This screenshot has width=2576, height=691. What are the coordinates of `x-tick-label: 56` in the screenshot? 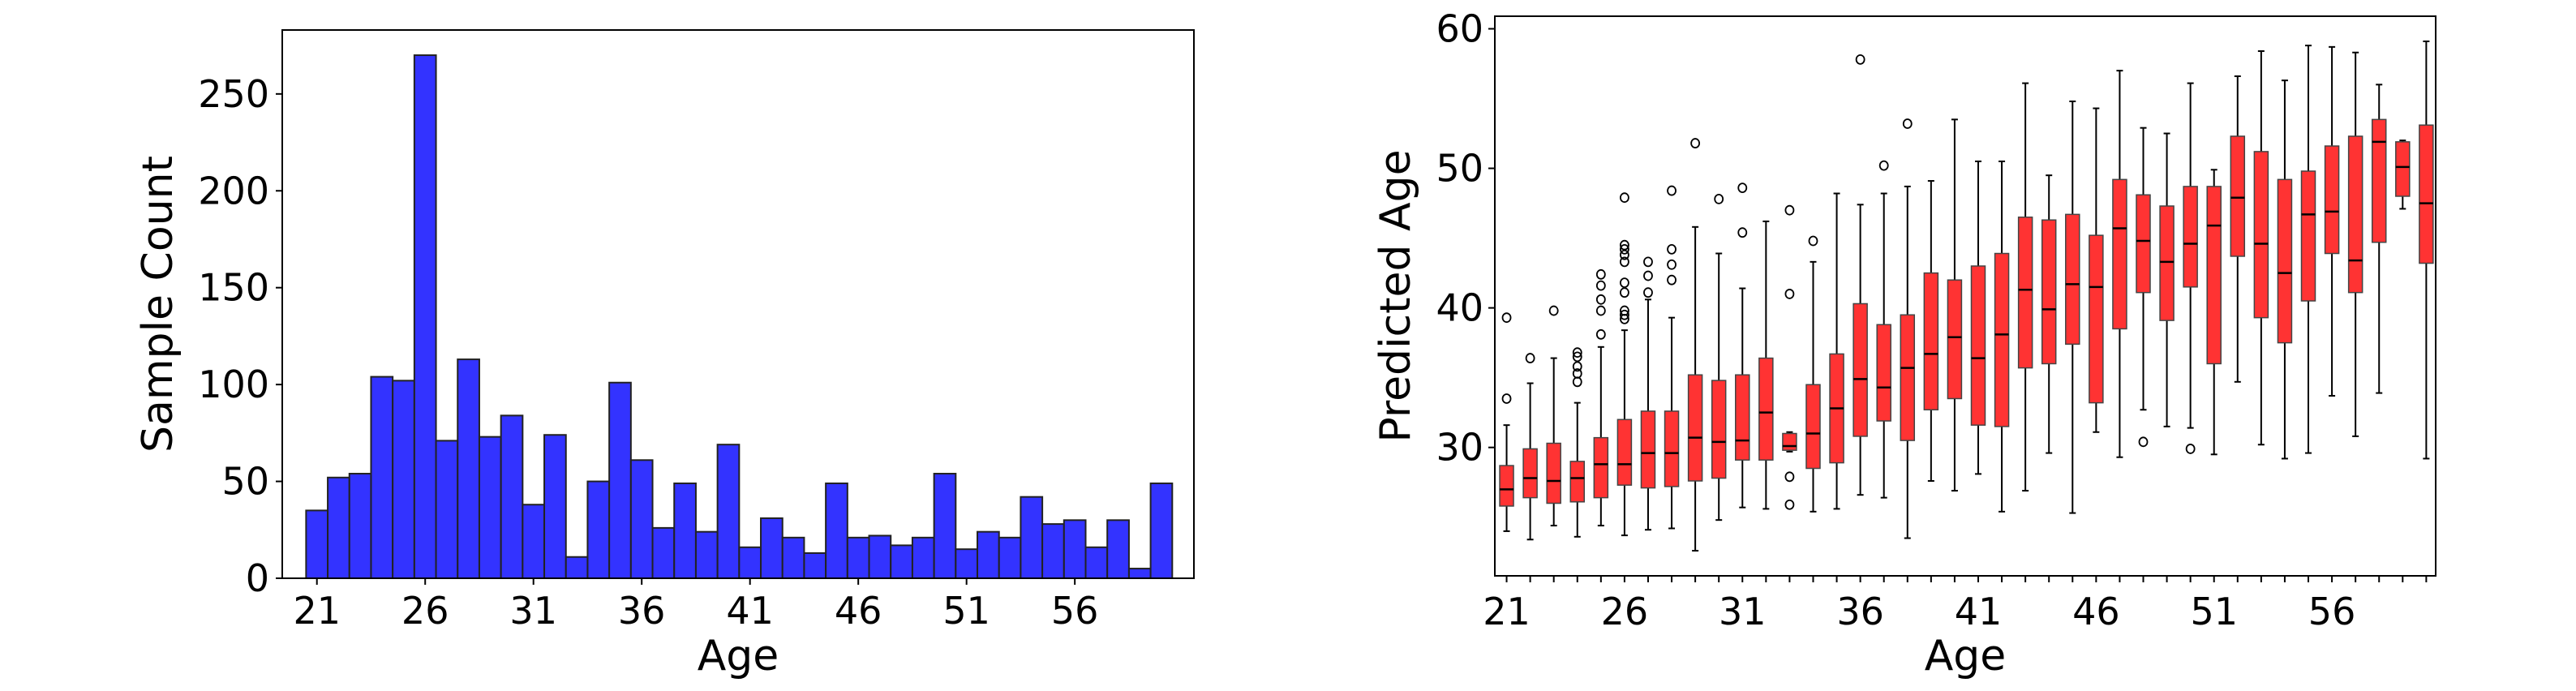 It's located at (2332, 611).